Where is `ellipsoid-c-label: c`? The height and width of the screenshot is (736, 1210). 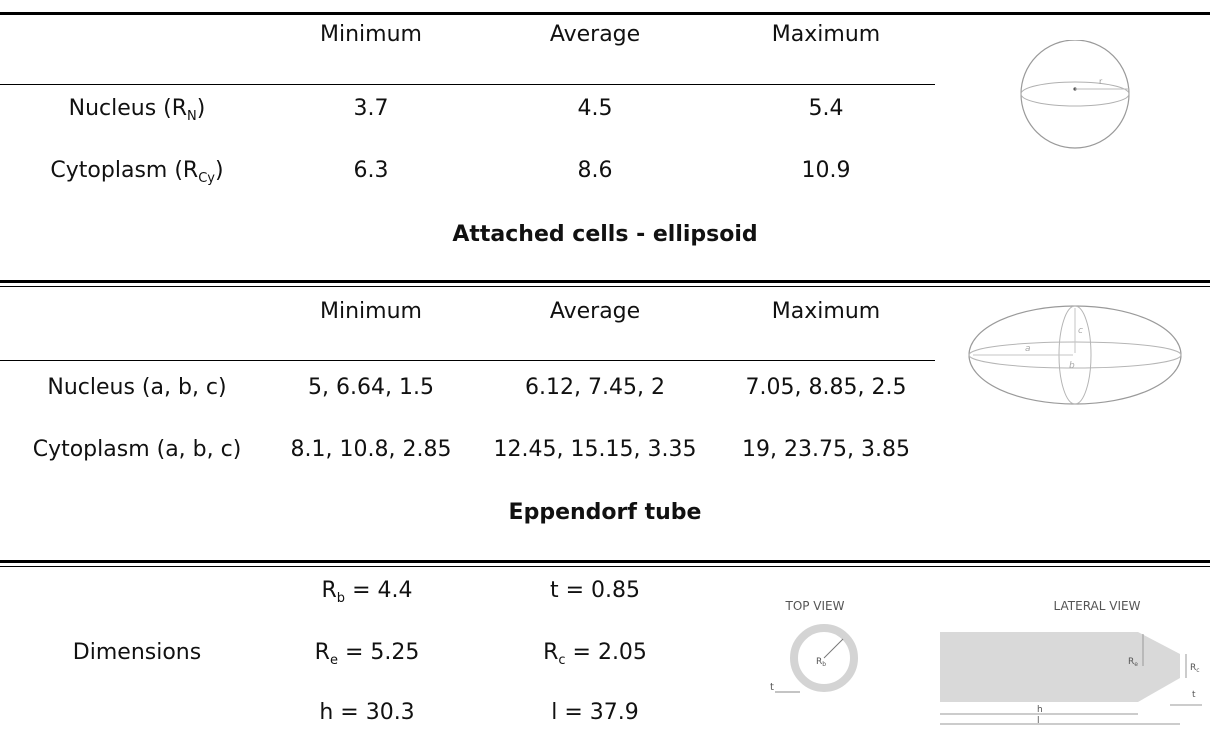 ellipsoid-c-label: c is located at coordinates (1080, 331).